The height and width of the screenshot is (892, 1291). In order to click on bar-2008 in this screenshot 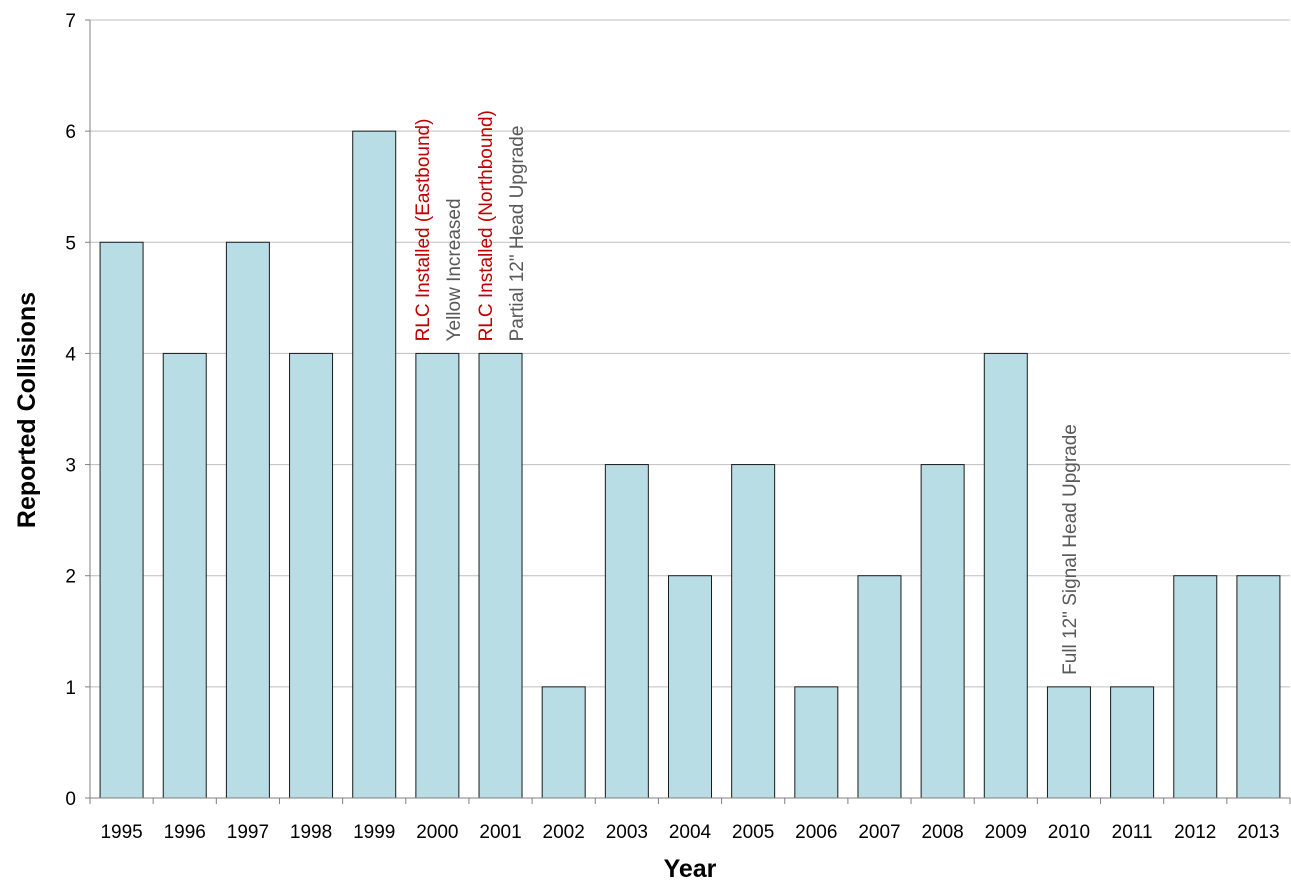, I will do `click(942, 631)`.